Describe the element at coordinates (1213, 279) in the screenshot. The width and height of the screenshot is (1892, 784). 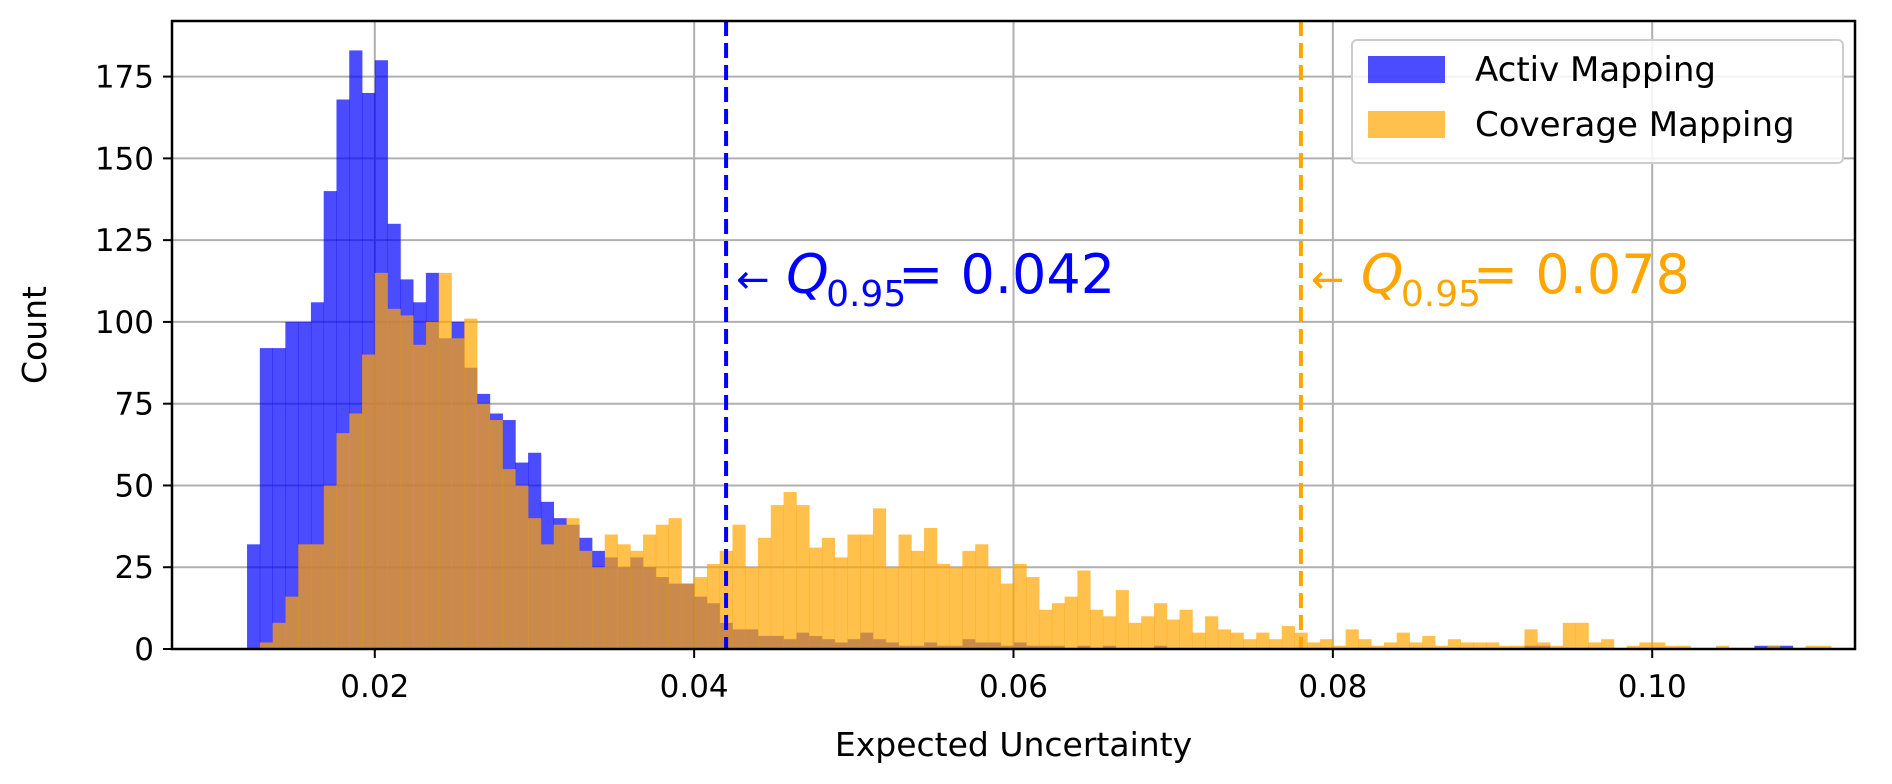
I see `quantile-annotations: ← Q0.95= 0.042 ← Q0.95= 0.078` at that location.